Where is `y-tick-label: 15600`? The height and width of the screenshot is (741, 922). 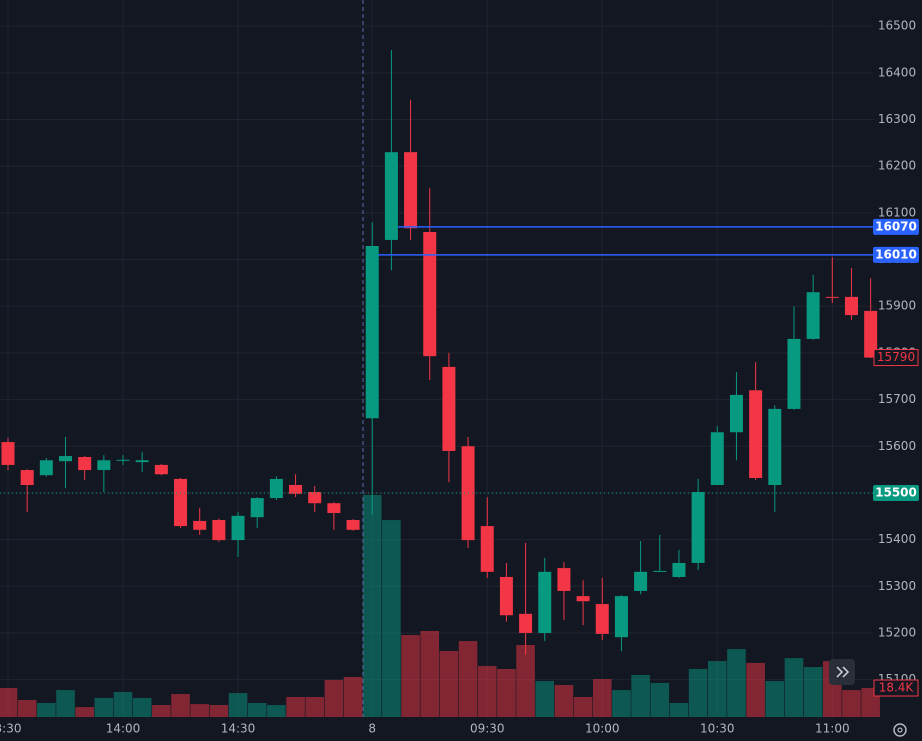
y-tick-label: 15600 is located at coordinates (897, 446).